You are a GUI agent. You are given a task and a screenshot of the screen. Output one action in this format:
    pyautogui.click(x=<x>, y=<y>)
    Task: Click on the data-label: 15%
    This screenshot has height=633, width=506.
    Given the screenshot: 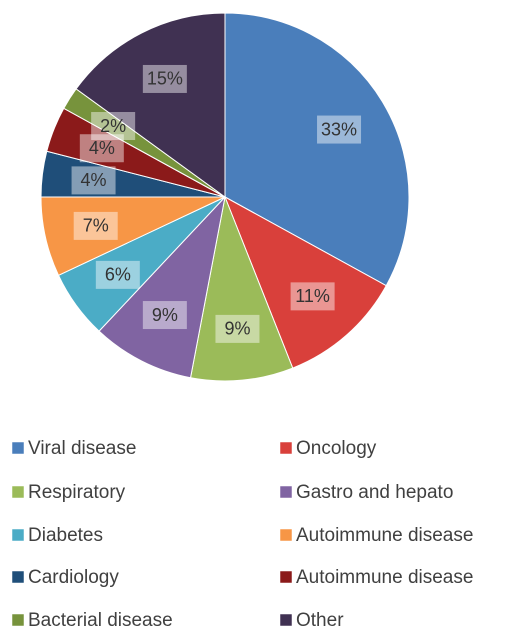 What is the action you would take?
    pyautogui.click(x=165, y=79)
    